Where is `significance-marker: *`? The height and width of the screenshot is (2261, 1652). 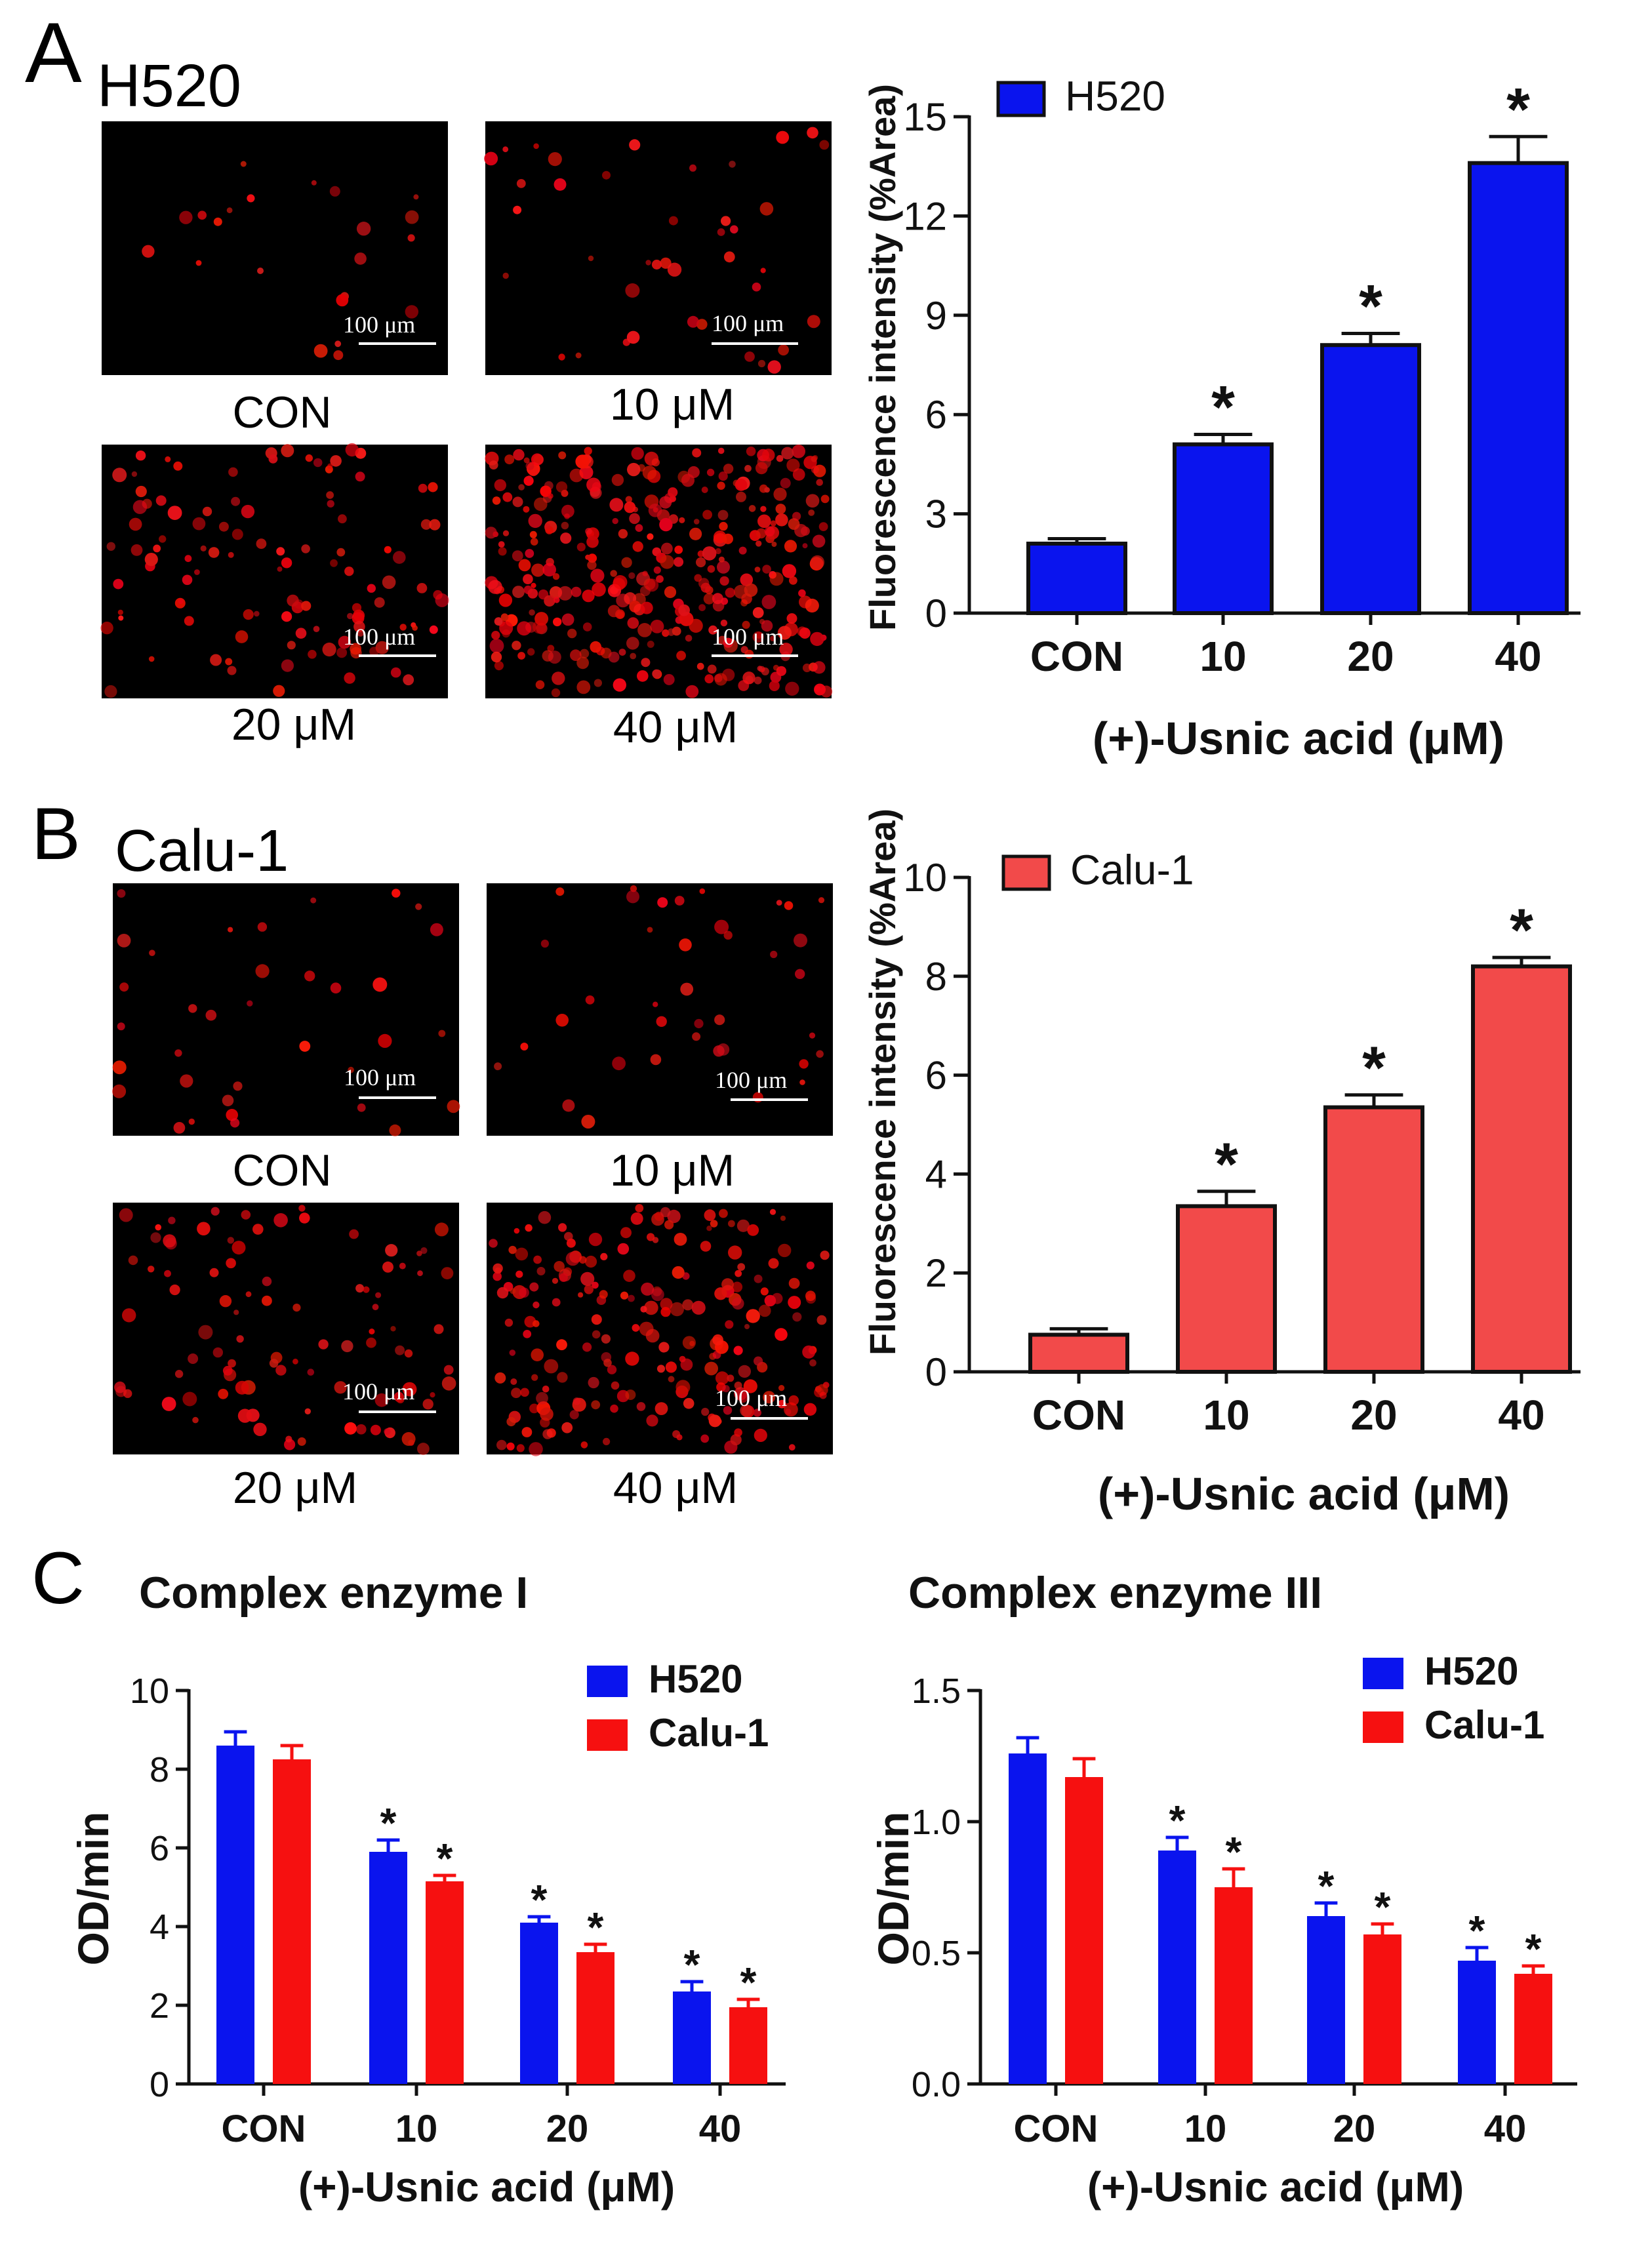 significance-marker: * is located at coordinates (1518, 109).